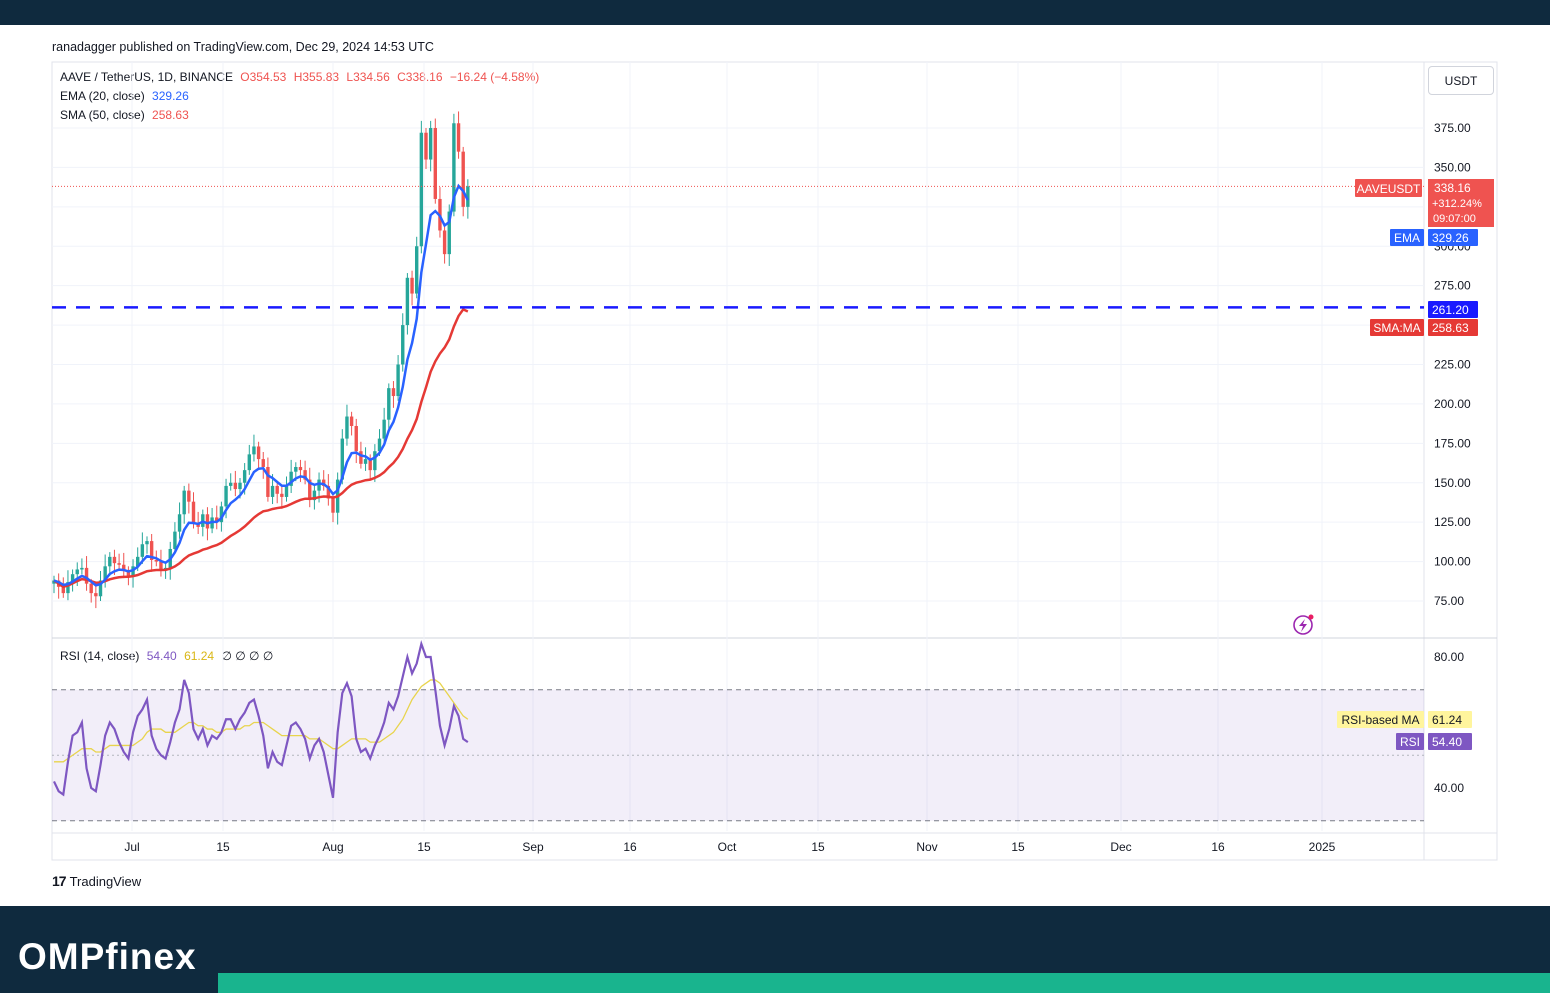 Image resolution: width=1550 pixels, height=993 pixels. What do you see at coordinates (1449, 657) in the screenshot?
I see `rsi-tick-label: 80.00` at bounding box center [1449, 657].